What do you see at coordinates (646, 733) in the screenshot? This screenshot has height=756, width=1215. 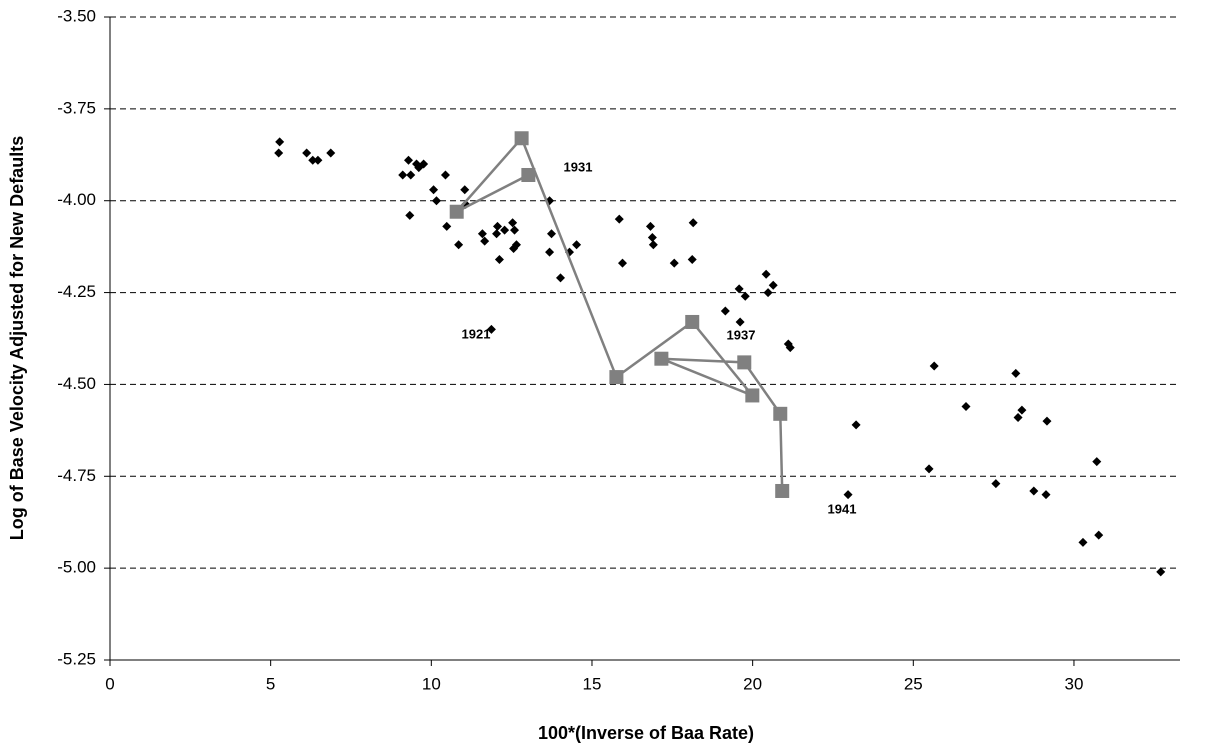 I see `x-axis-title: 100*(Inverse of Baa Rate)` at bounding box center [646, 733].